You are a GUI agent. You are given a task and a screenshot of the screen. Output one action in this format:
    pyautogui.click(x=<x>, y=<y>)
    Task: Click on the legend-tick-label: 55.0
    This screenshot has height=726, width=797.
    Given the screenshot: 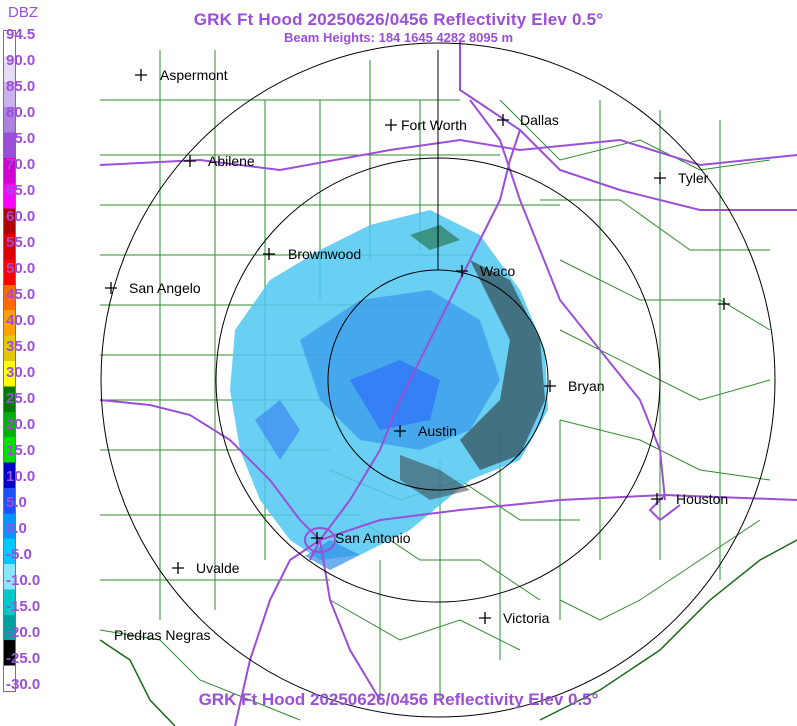 What is the action you would take?
    pyautogui.click(x=21, y=242)
    